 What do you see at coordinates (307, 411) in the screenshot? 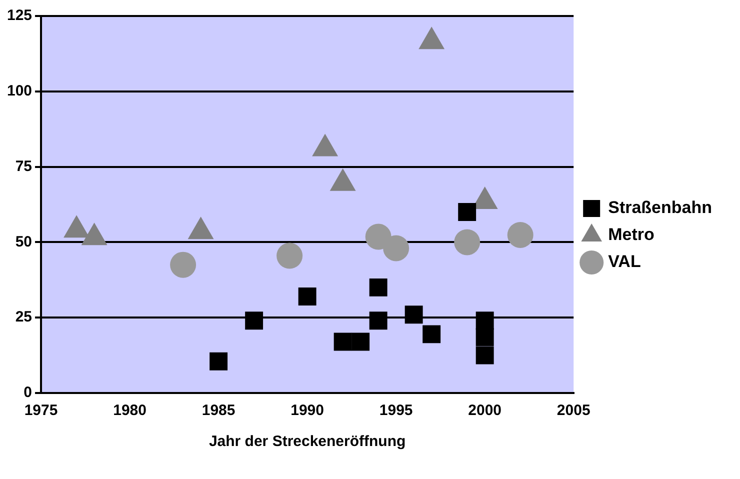
I see `x-tick-label: 1990` at bounding box center [307, 411].